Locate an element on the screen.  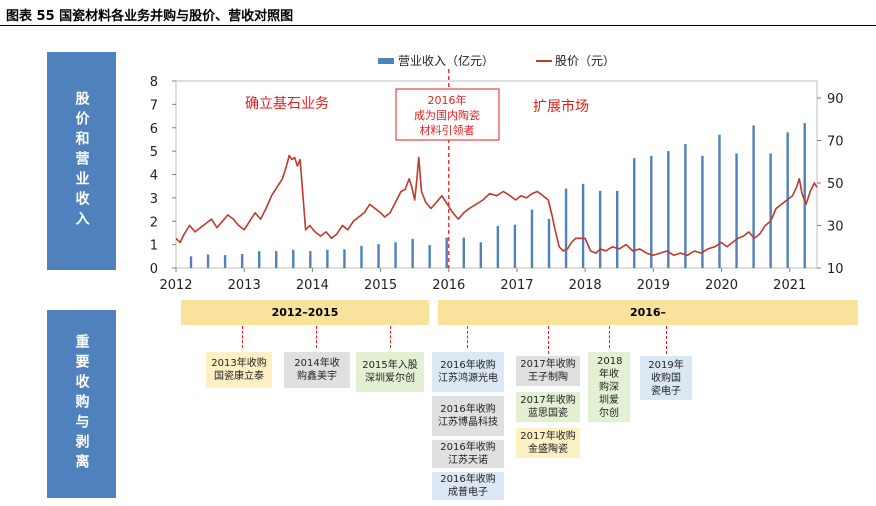
x-axis-tick-label: 2019 is located at coordinates (653, 285).